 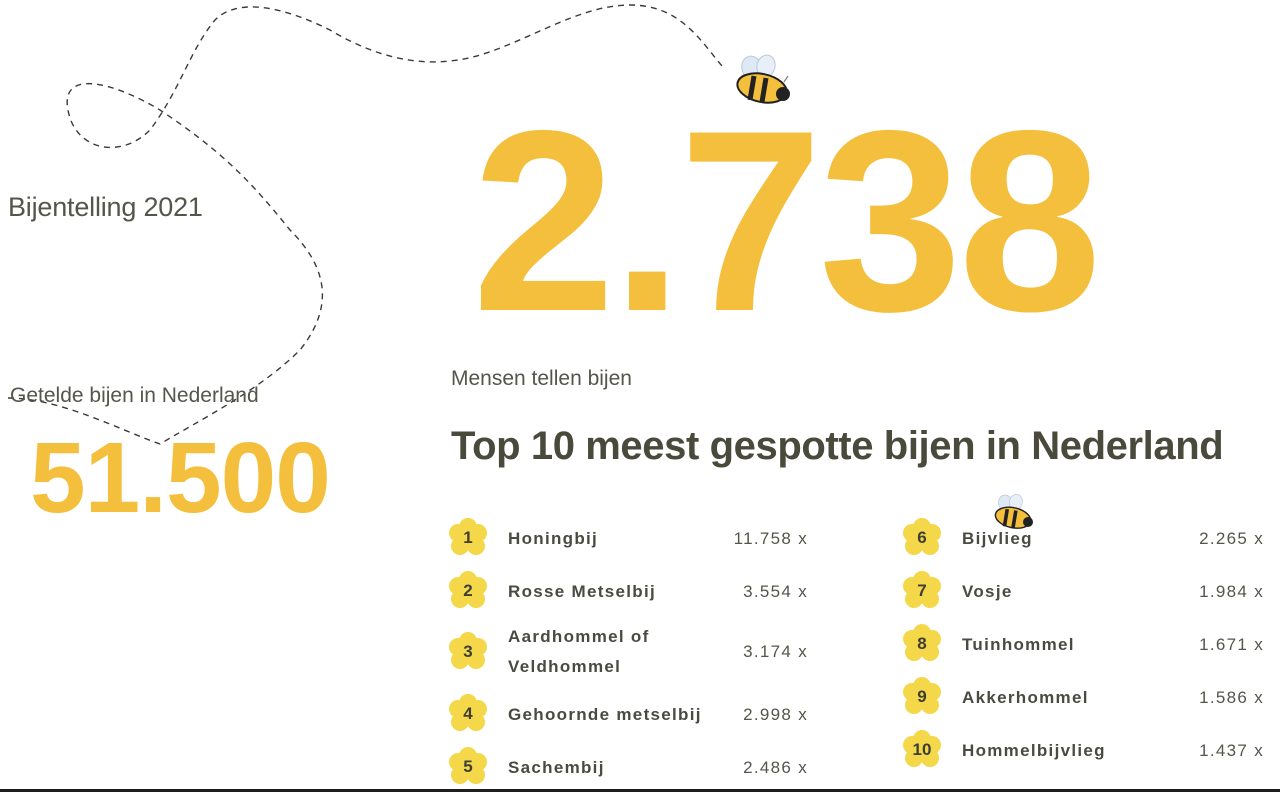 What do you see at coordinates (987, 591) in the screenshot?
I see `bee-species-name: Vosje` at bounding box center [987, 591].